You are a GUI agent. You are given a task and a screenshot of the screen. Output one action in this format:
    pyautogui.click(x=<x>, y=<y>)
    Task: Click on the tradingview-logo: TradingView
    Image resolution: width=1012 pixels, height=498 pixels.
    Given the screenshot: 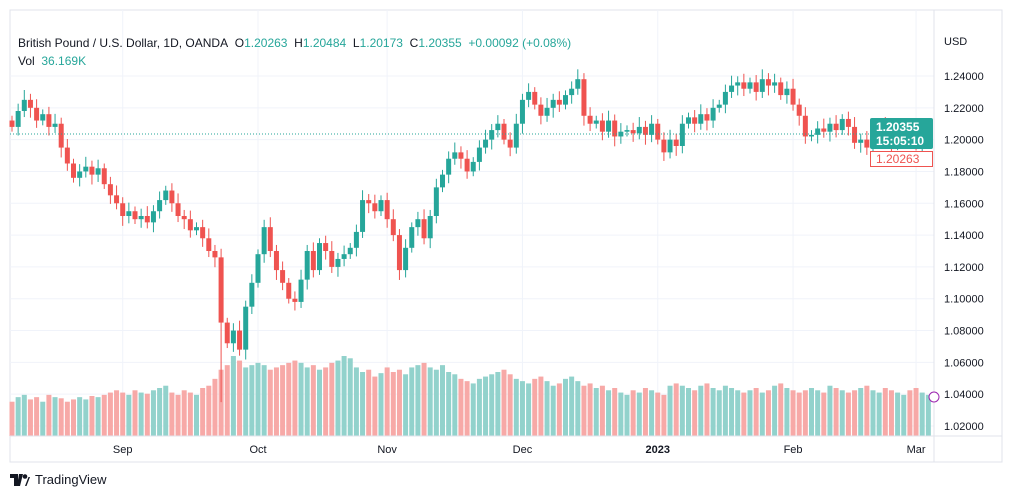 What is the action you would take?
    pyautogui.click(x=58, y=479)
    